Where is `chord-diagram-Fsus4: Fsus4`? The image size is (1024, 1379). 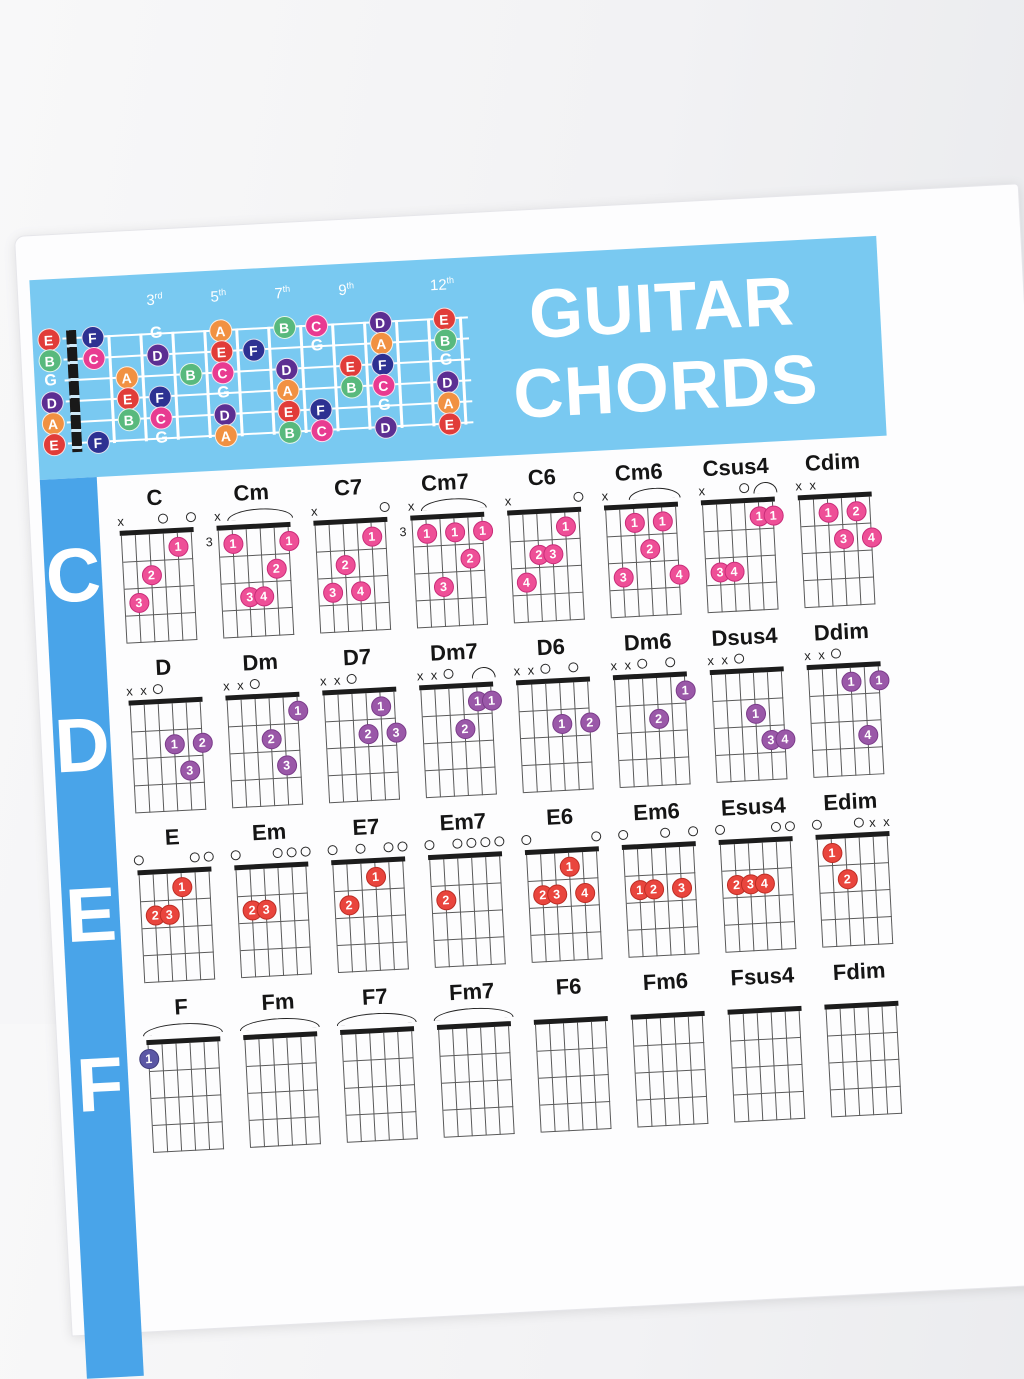 chord-diagram-Fsus4: Fsus4 is located at coordinates (766, 1049).